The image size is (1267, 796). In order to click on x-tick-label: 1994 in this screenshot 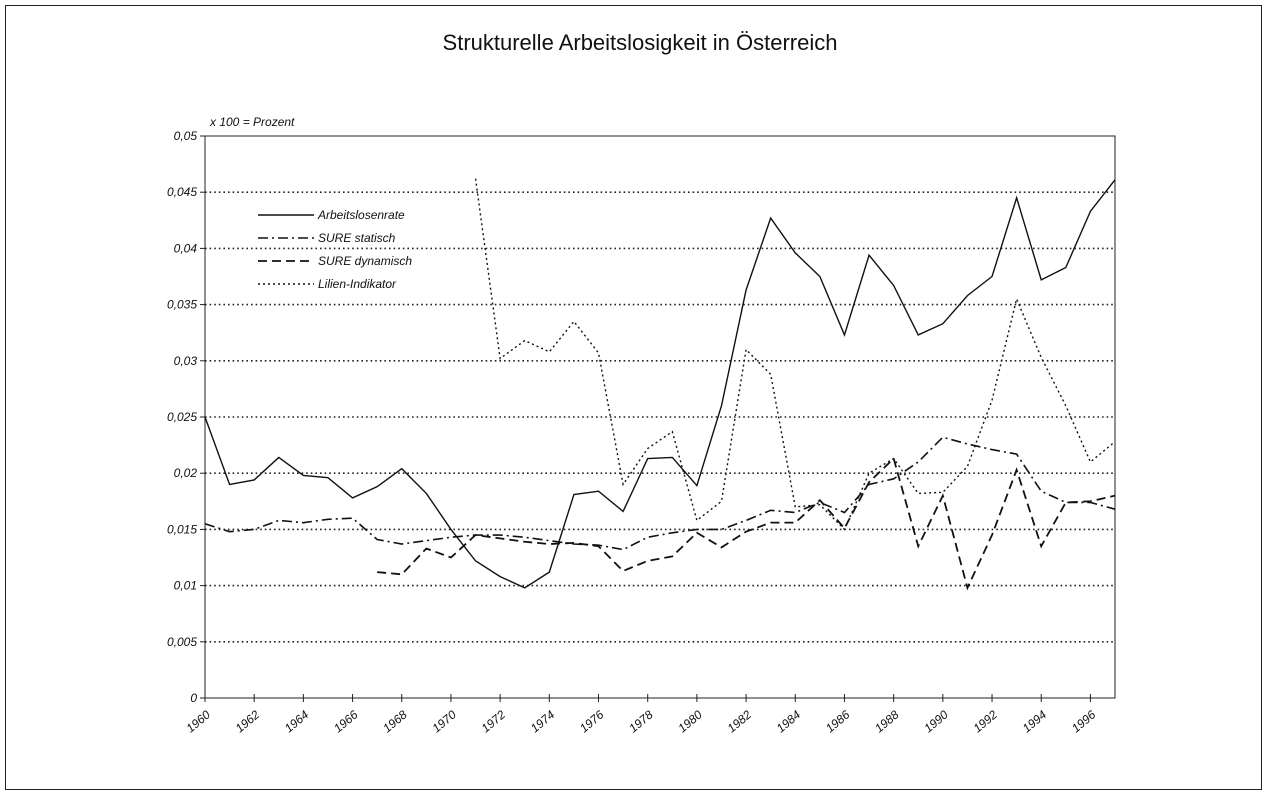, I will do `click(1035, 721)`.